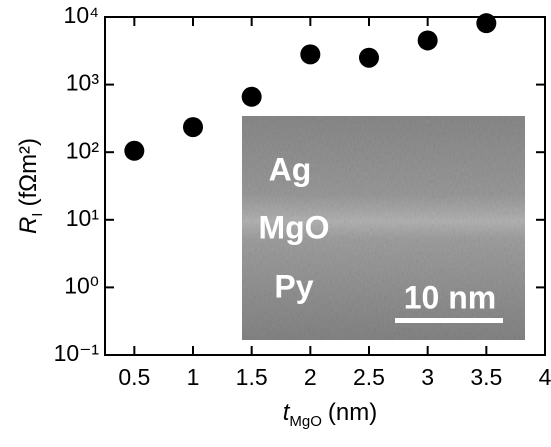 The height and width of the screenshot is (447, 551). What do you see at coordinates (134, 377) in the screenshot?
I see `x-tick-label: 0.5` at bounding box center [134, 377].